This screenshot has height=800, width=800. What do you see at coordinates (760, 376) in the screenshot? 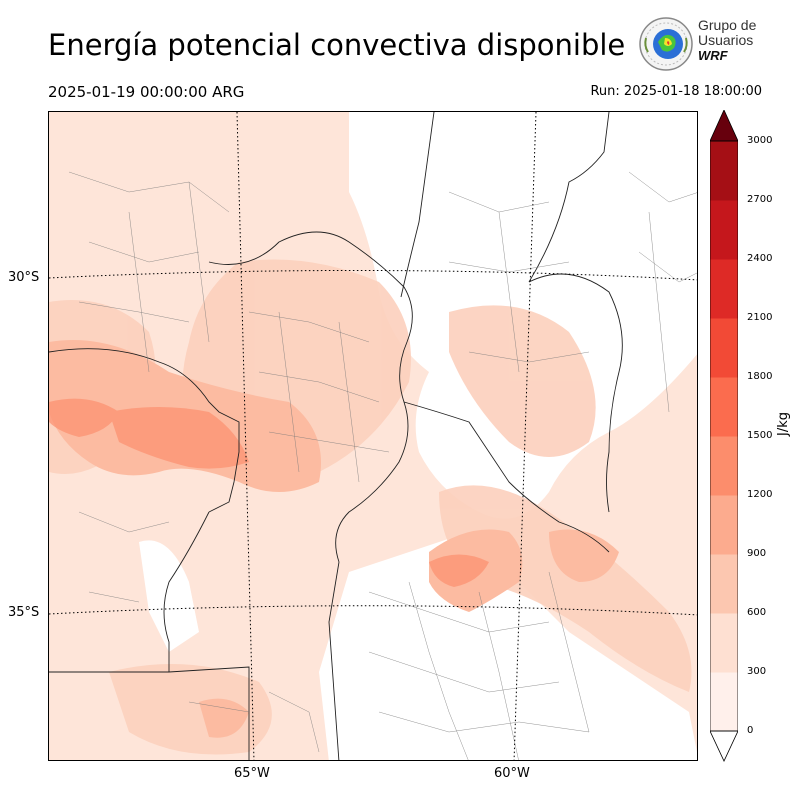
I see `colorbar-tick-label: 1800` at bounding box center [760, 376].